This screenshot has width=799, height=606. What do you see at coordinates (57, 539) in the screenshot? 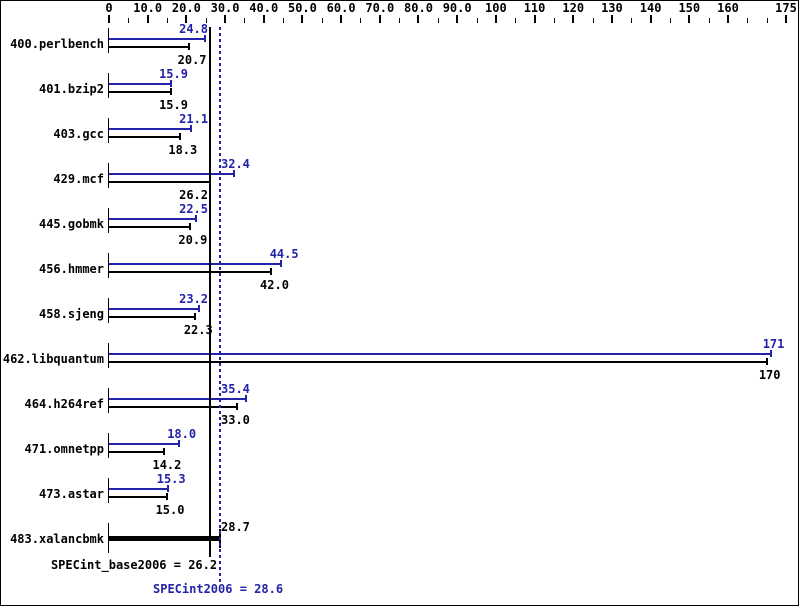
I see `benchmark-label: 483.xalancbmk` at bounding box center [57, 539].